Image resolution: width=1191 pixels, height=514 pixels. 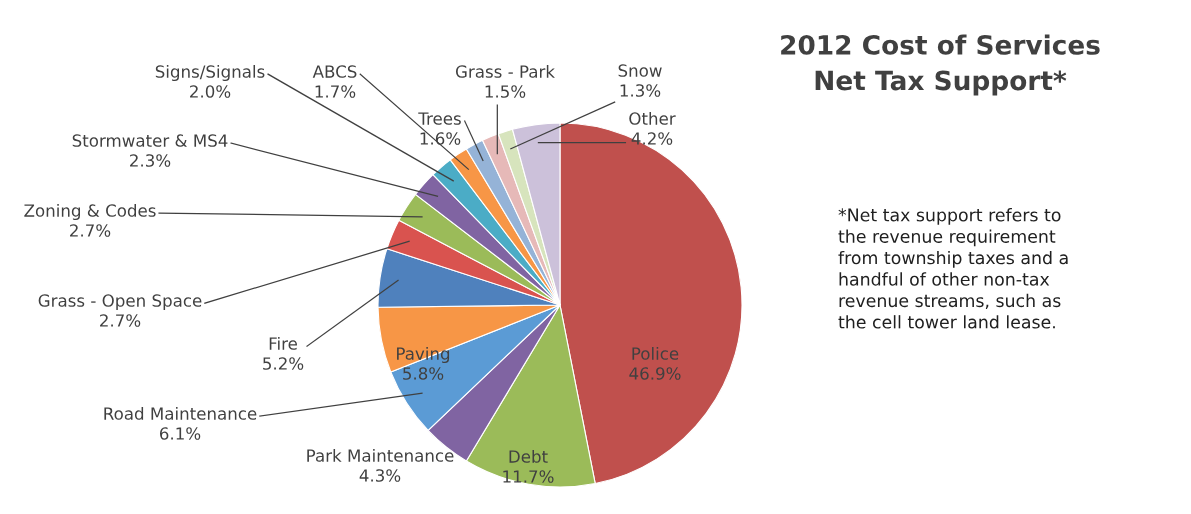 I want to click on data-label: 4.2%, so click(x=652, y=138).